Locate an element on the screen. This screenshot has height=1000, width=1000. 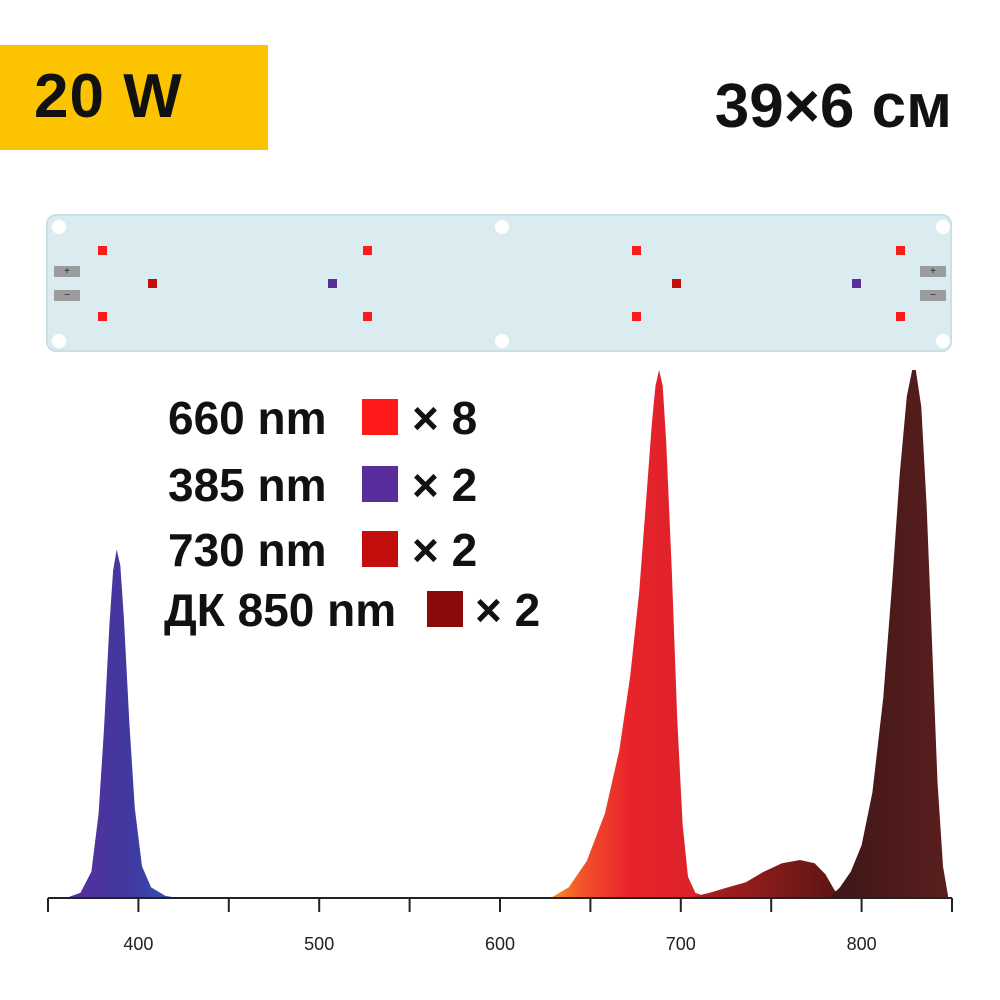
pad-minus-left: − is located at coordinates (67, 295).